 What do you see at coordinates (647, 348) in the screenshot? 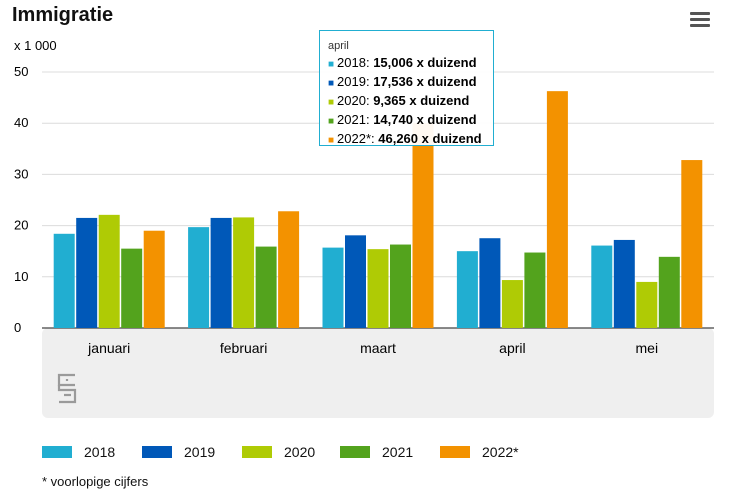
I see `x-tick-label: mei` at bounding box center [647, 348].